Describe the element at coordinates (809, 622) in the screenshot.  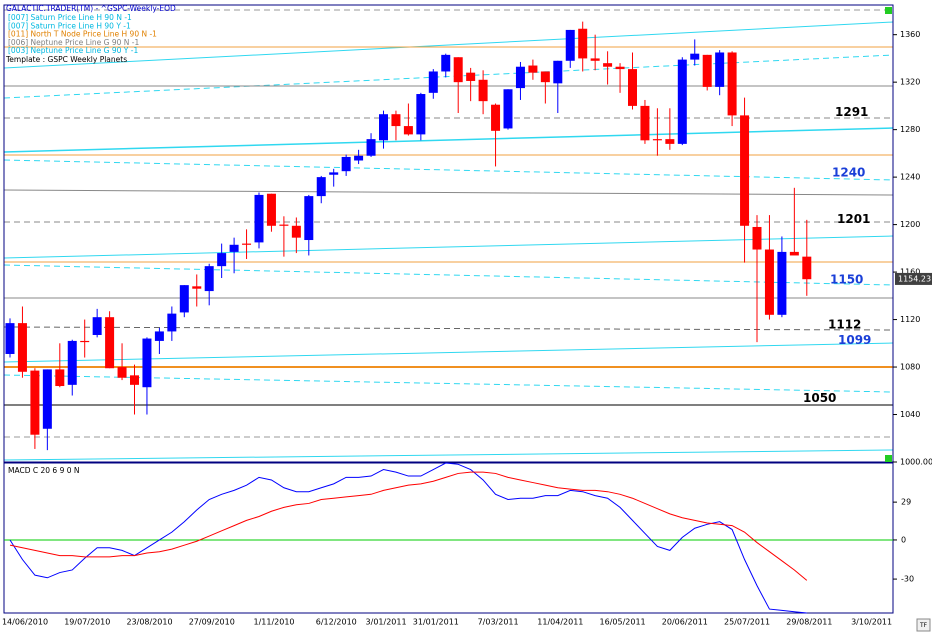
I see `x-tick-label: 29/08/2011` at that location.